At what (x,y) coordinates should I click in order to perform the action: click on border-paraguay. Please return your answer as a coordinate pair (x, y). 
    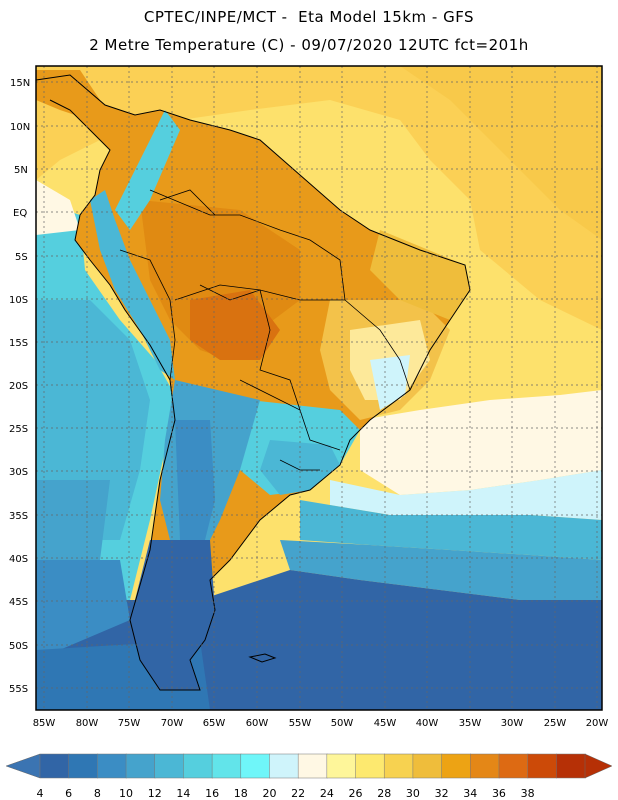
    Looking at the image, I should click on (290, 415).